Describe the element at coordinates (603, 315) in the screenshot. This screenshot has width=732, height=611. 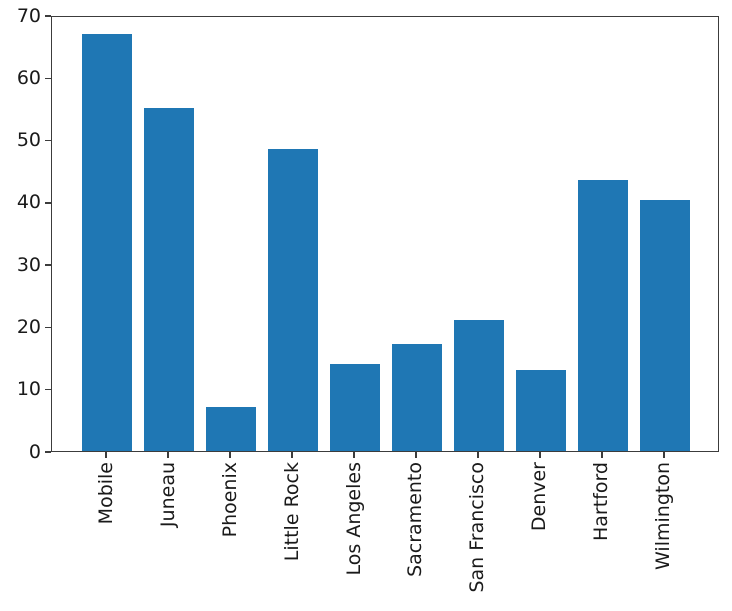
I see `bar-hartford` at that location.